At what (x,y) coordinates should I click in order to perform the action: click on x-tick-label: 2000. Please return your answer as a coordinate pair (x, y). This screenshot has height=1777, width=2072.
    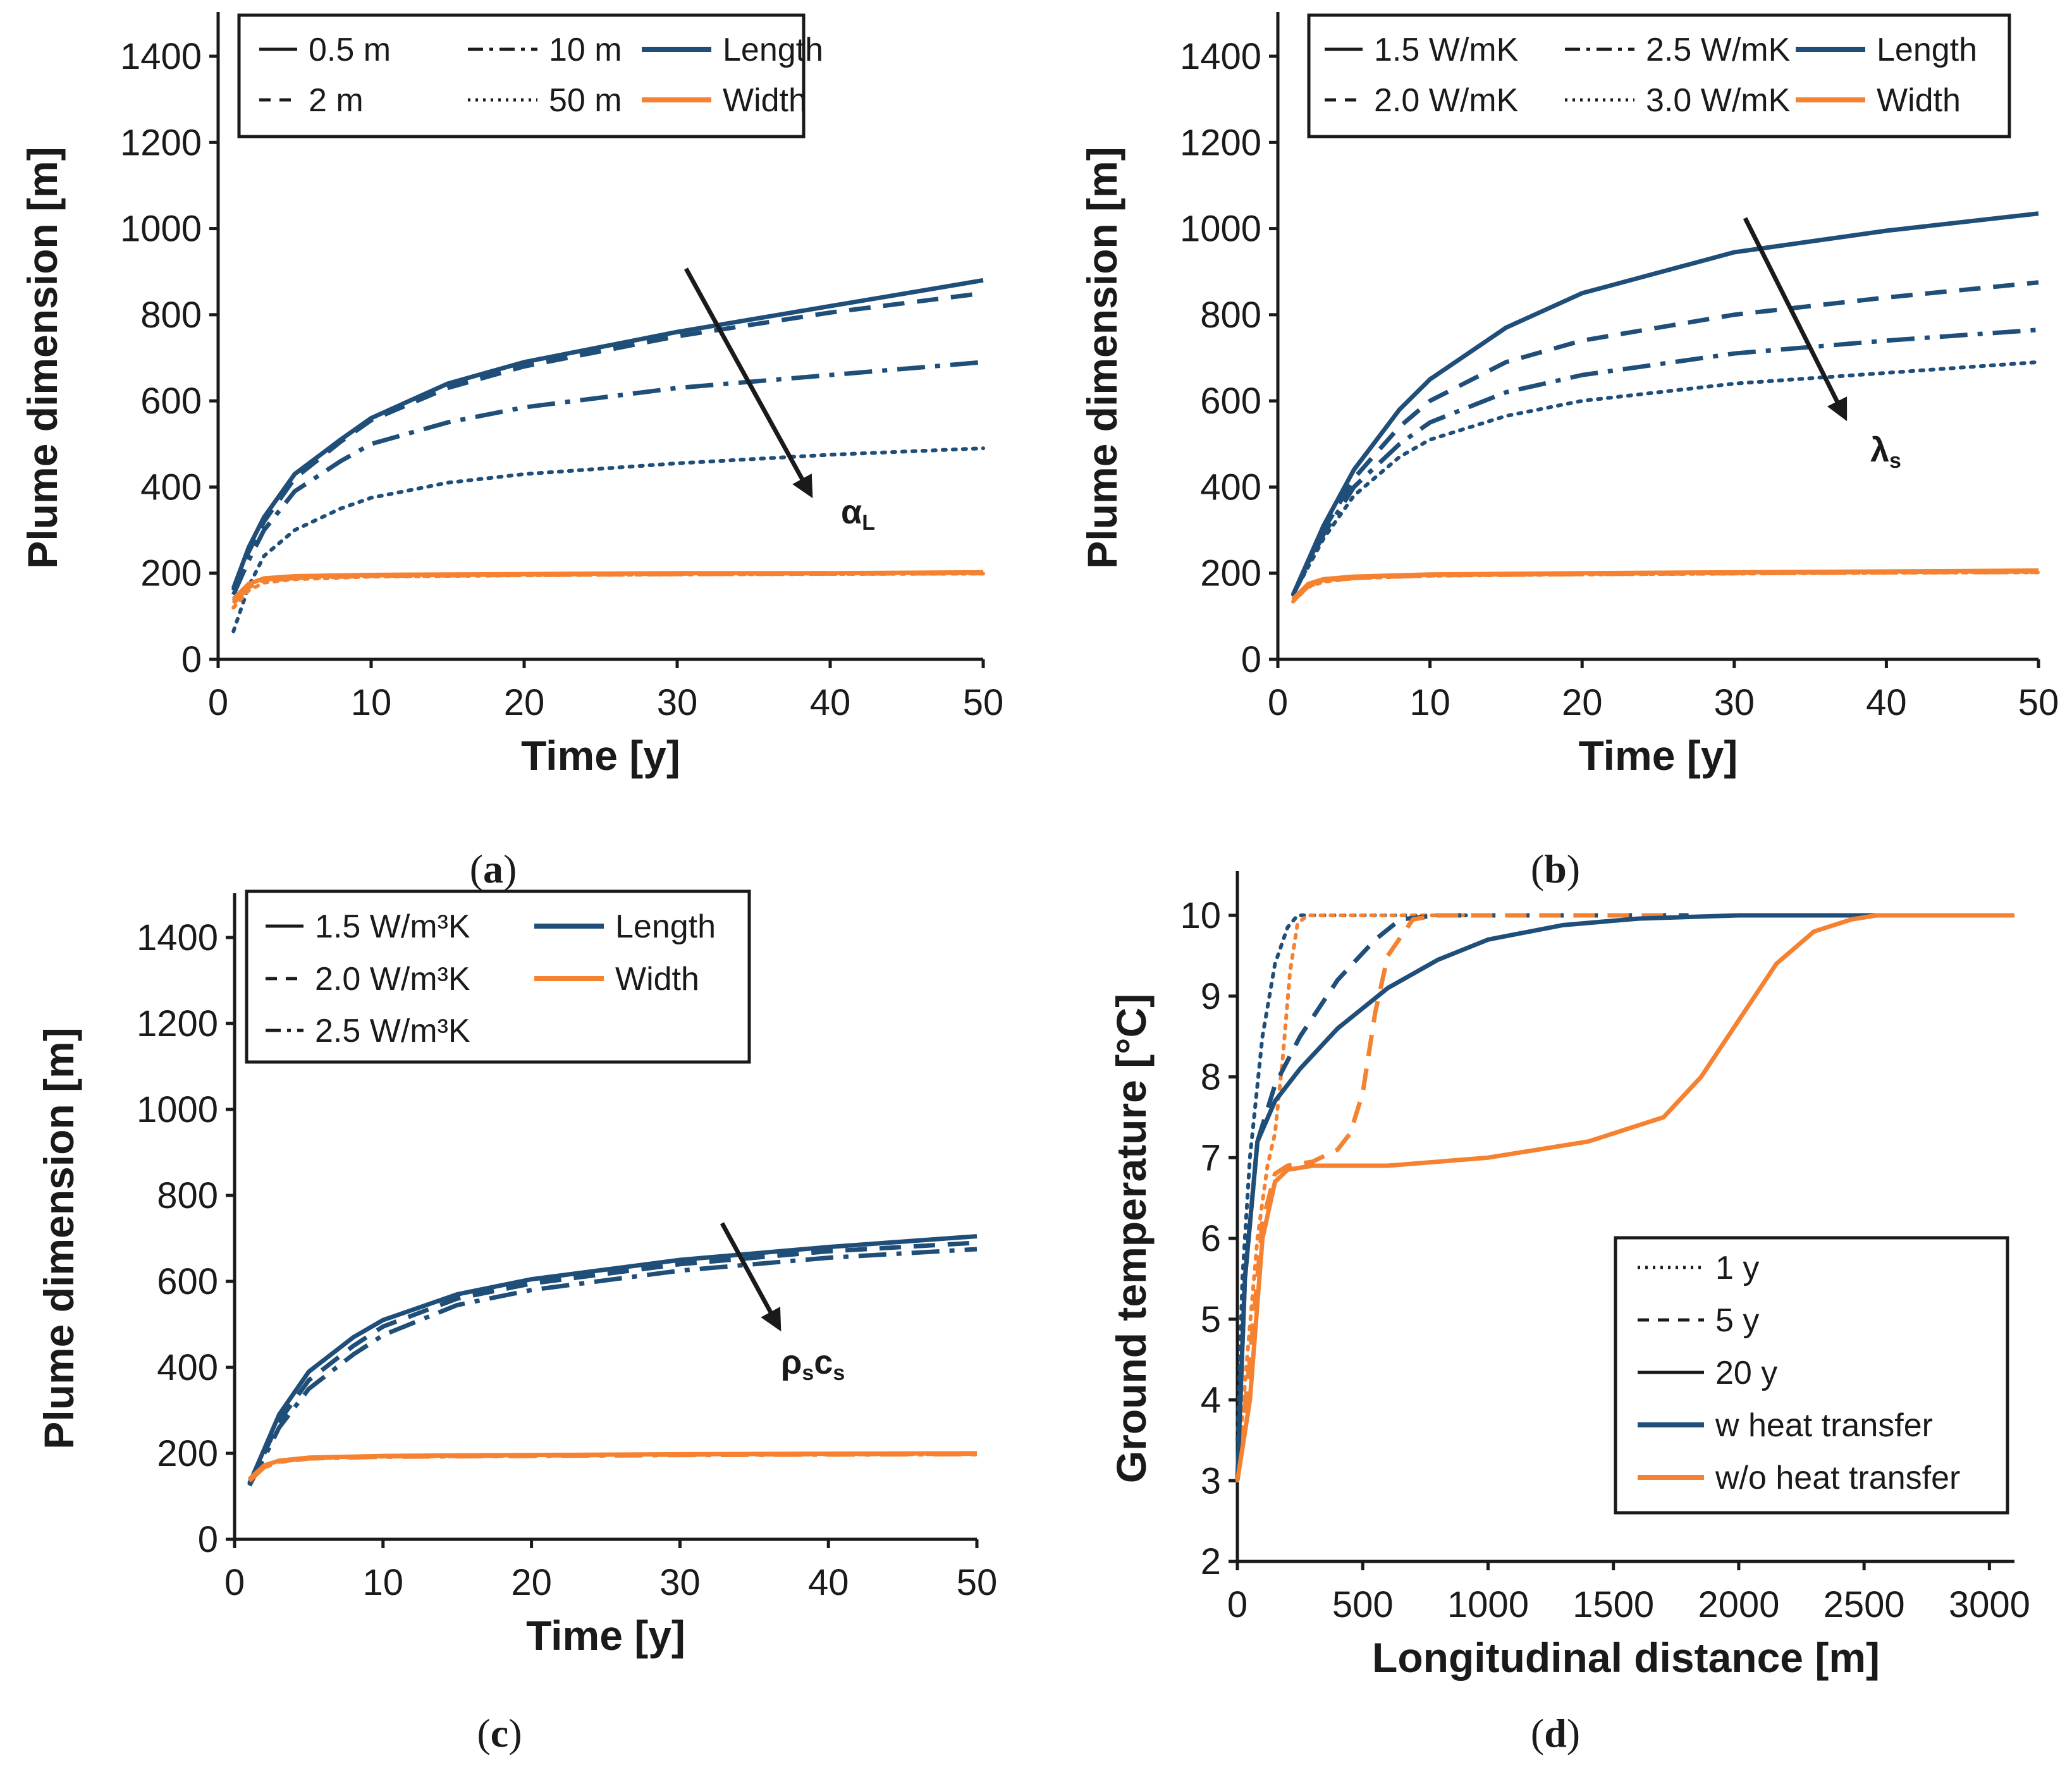
    Looking at the image, I should click on (1738, 1604).